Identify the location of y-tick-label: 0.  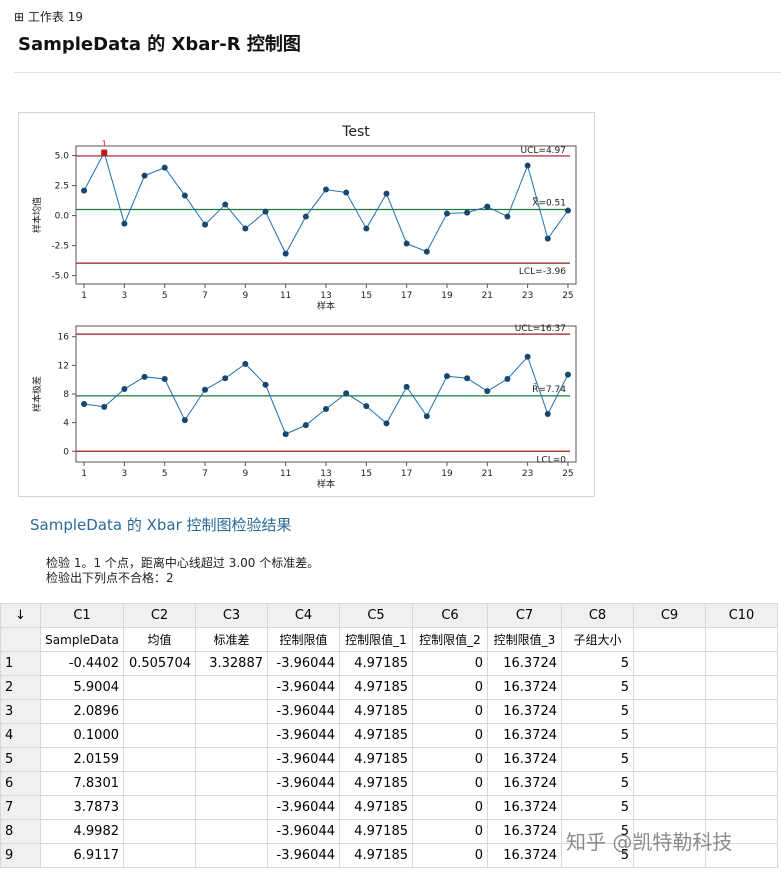
(66, 452).